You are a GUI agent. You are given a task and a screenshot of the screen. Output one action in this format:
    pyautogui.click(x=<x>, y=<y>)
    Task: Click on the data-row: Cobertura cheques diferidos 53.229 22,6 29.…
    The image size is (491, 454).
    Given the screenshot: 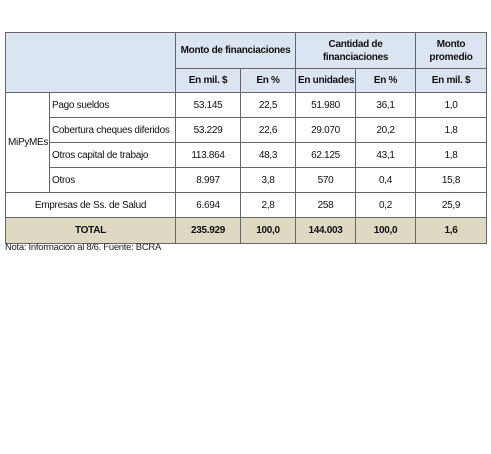 What is the action you would take?
    pyautogui.click(x=246, y=130)
    